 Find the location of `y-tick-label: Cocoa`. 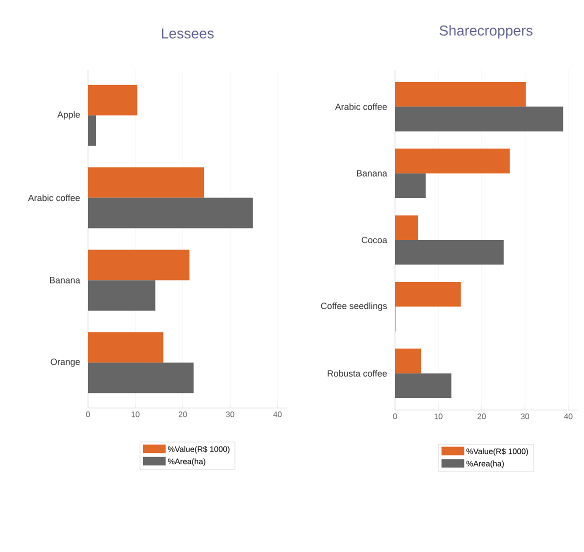

y-tick-label: Cocoa is located at coordinates (375, 240).